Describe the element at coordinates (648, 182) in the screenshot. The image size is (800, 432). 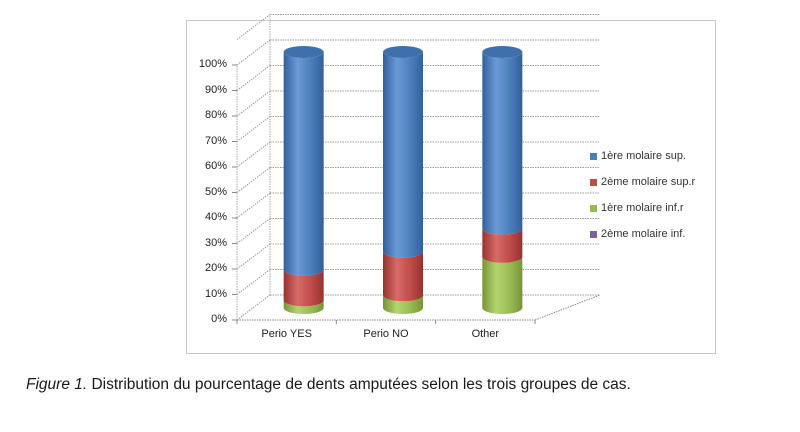
I see `legend-label: 2ème molaire sup.r` at that location.